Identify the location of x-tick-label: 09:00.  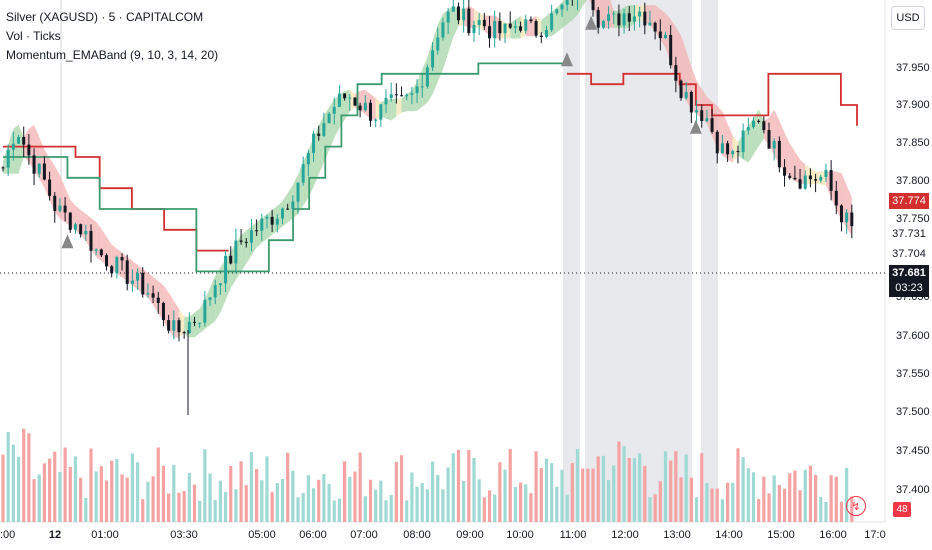
(470, 535).